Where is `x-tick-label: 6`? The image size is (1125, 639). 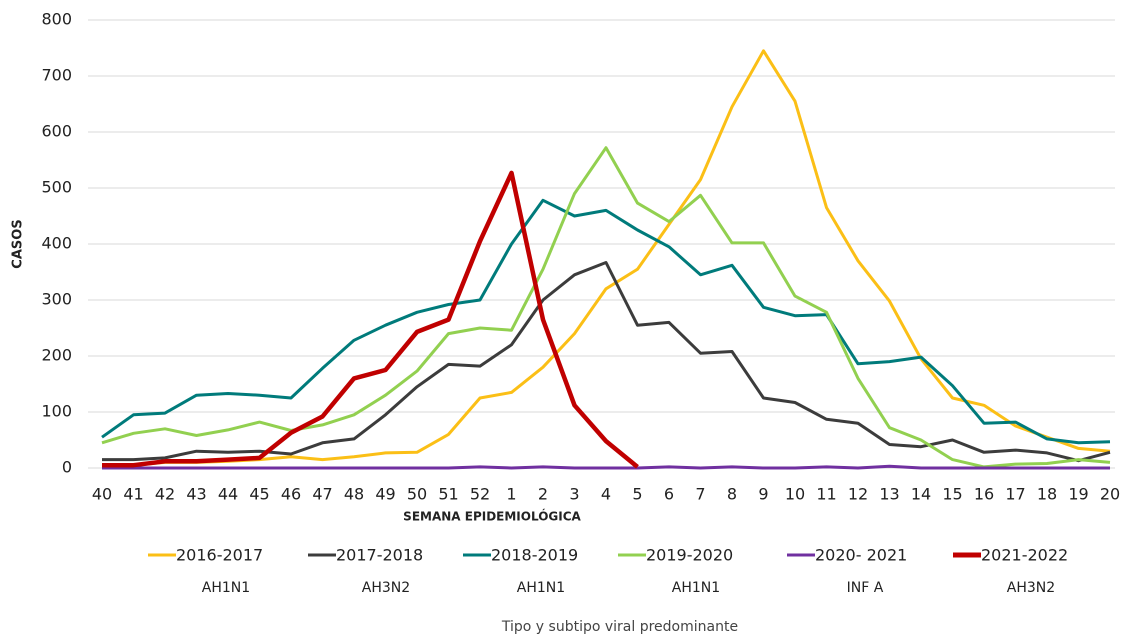 x-tick-label: 6 is located at coordinates (669, 494).